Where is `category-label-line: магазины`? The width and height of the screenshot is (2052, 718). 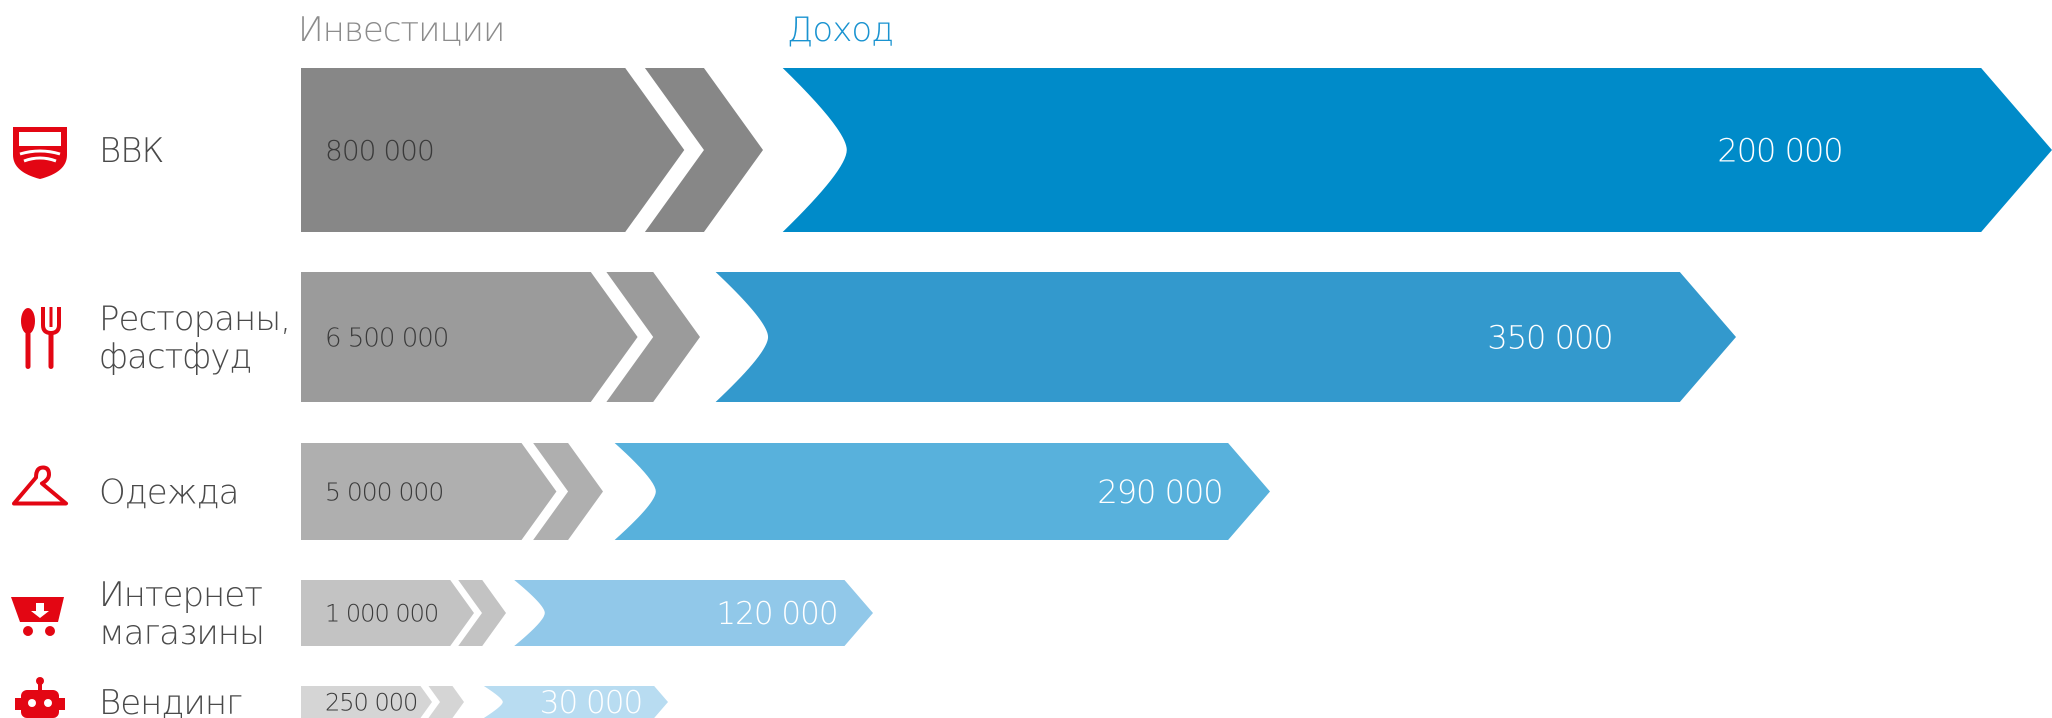 category-label-line: магазины is located at coordinates (181, 633).